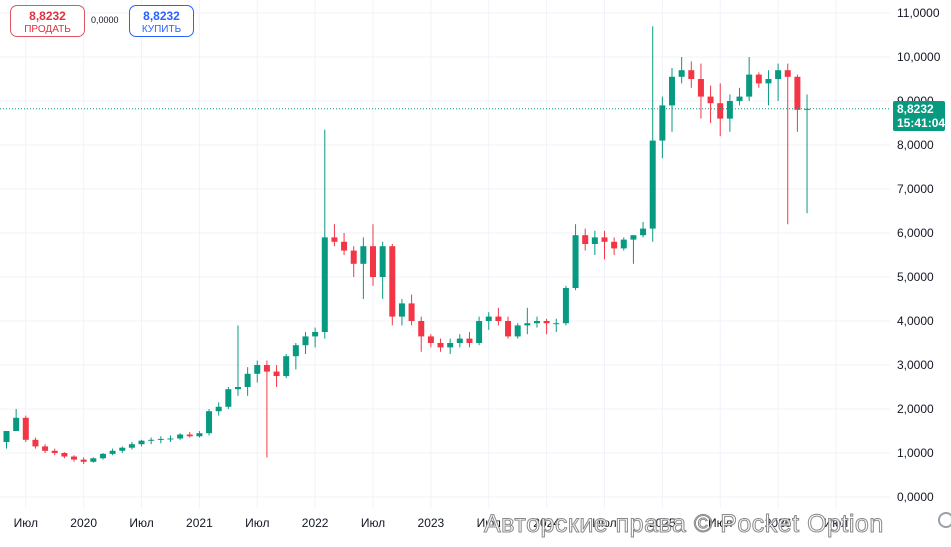  I want to click on candle-countdown: 15:41:04, so click(921, 123).